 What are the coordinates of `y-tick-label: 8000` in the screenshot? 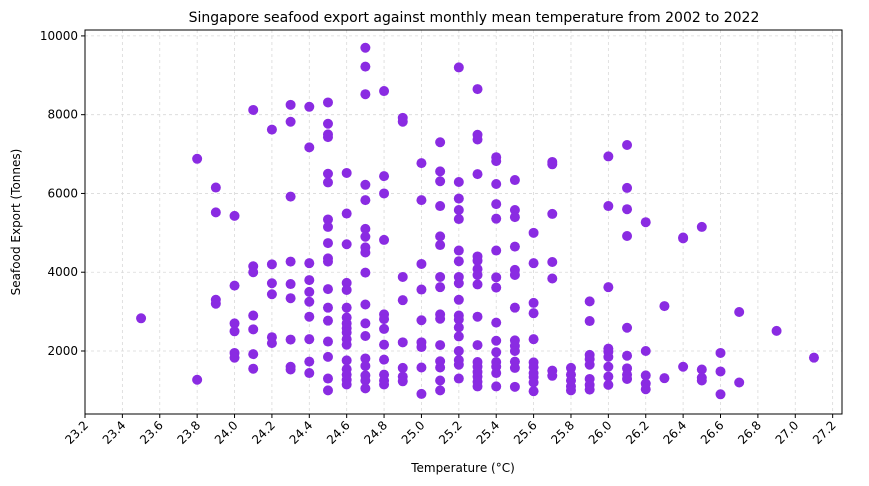 It's located at (62, 115).